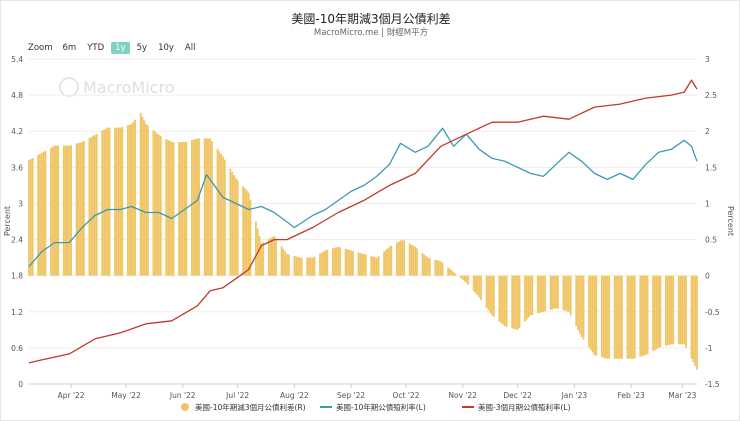 This screenshot has width=740, height=421. What do you see at coordinates (69, 48) in the screenshot?
I see `zoom-button-6m: 6m` at bounding box center [69, 48].